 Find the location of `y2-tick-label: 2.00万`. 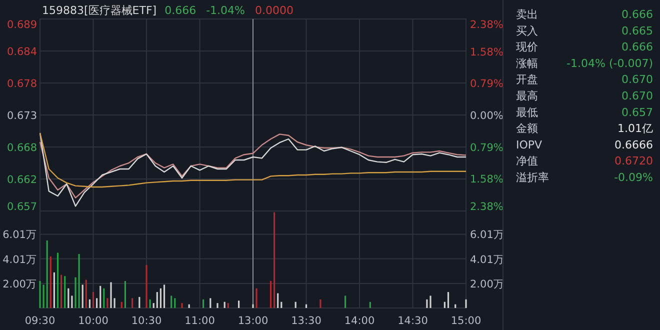

y2-tick-label: 2.00万 is located at coordinates (487, 284).